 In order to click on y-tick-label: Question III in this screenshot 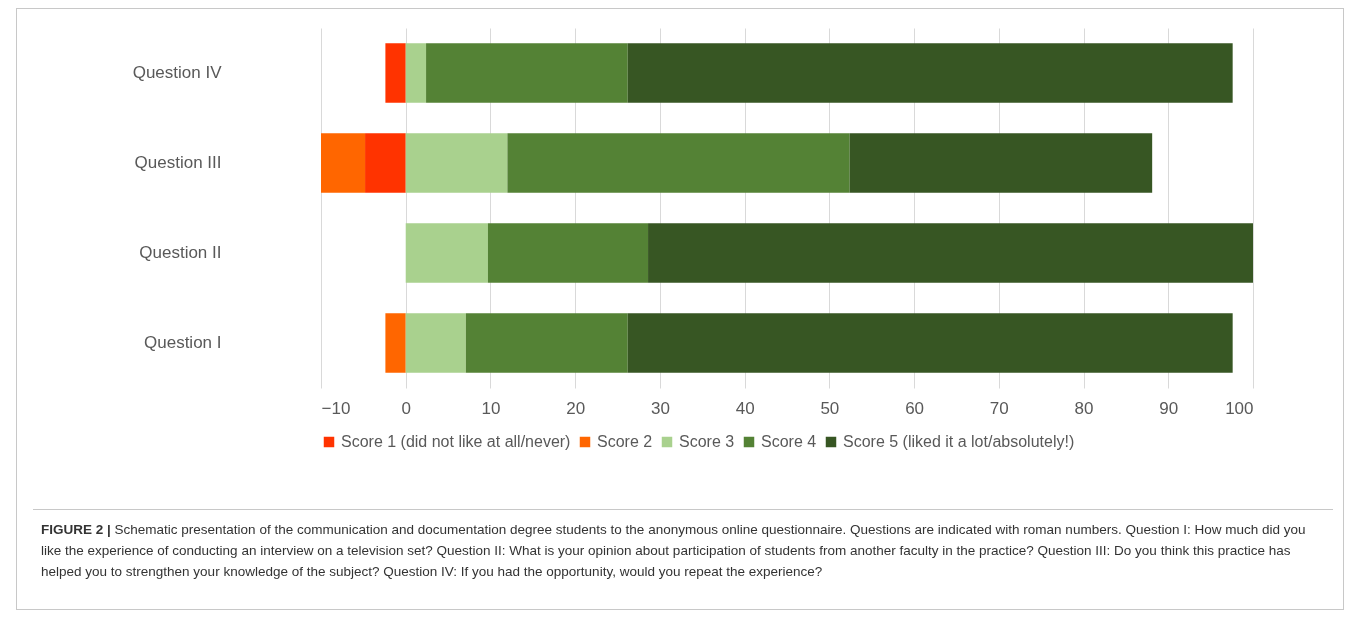, I will do `click(178, 162)`.